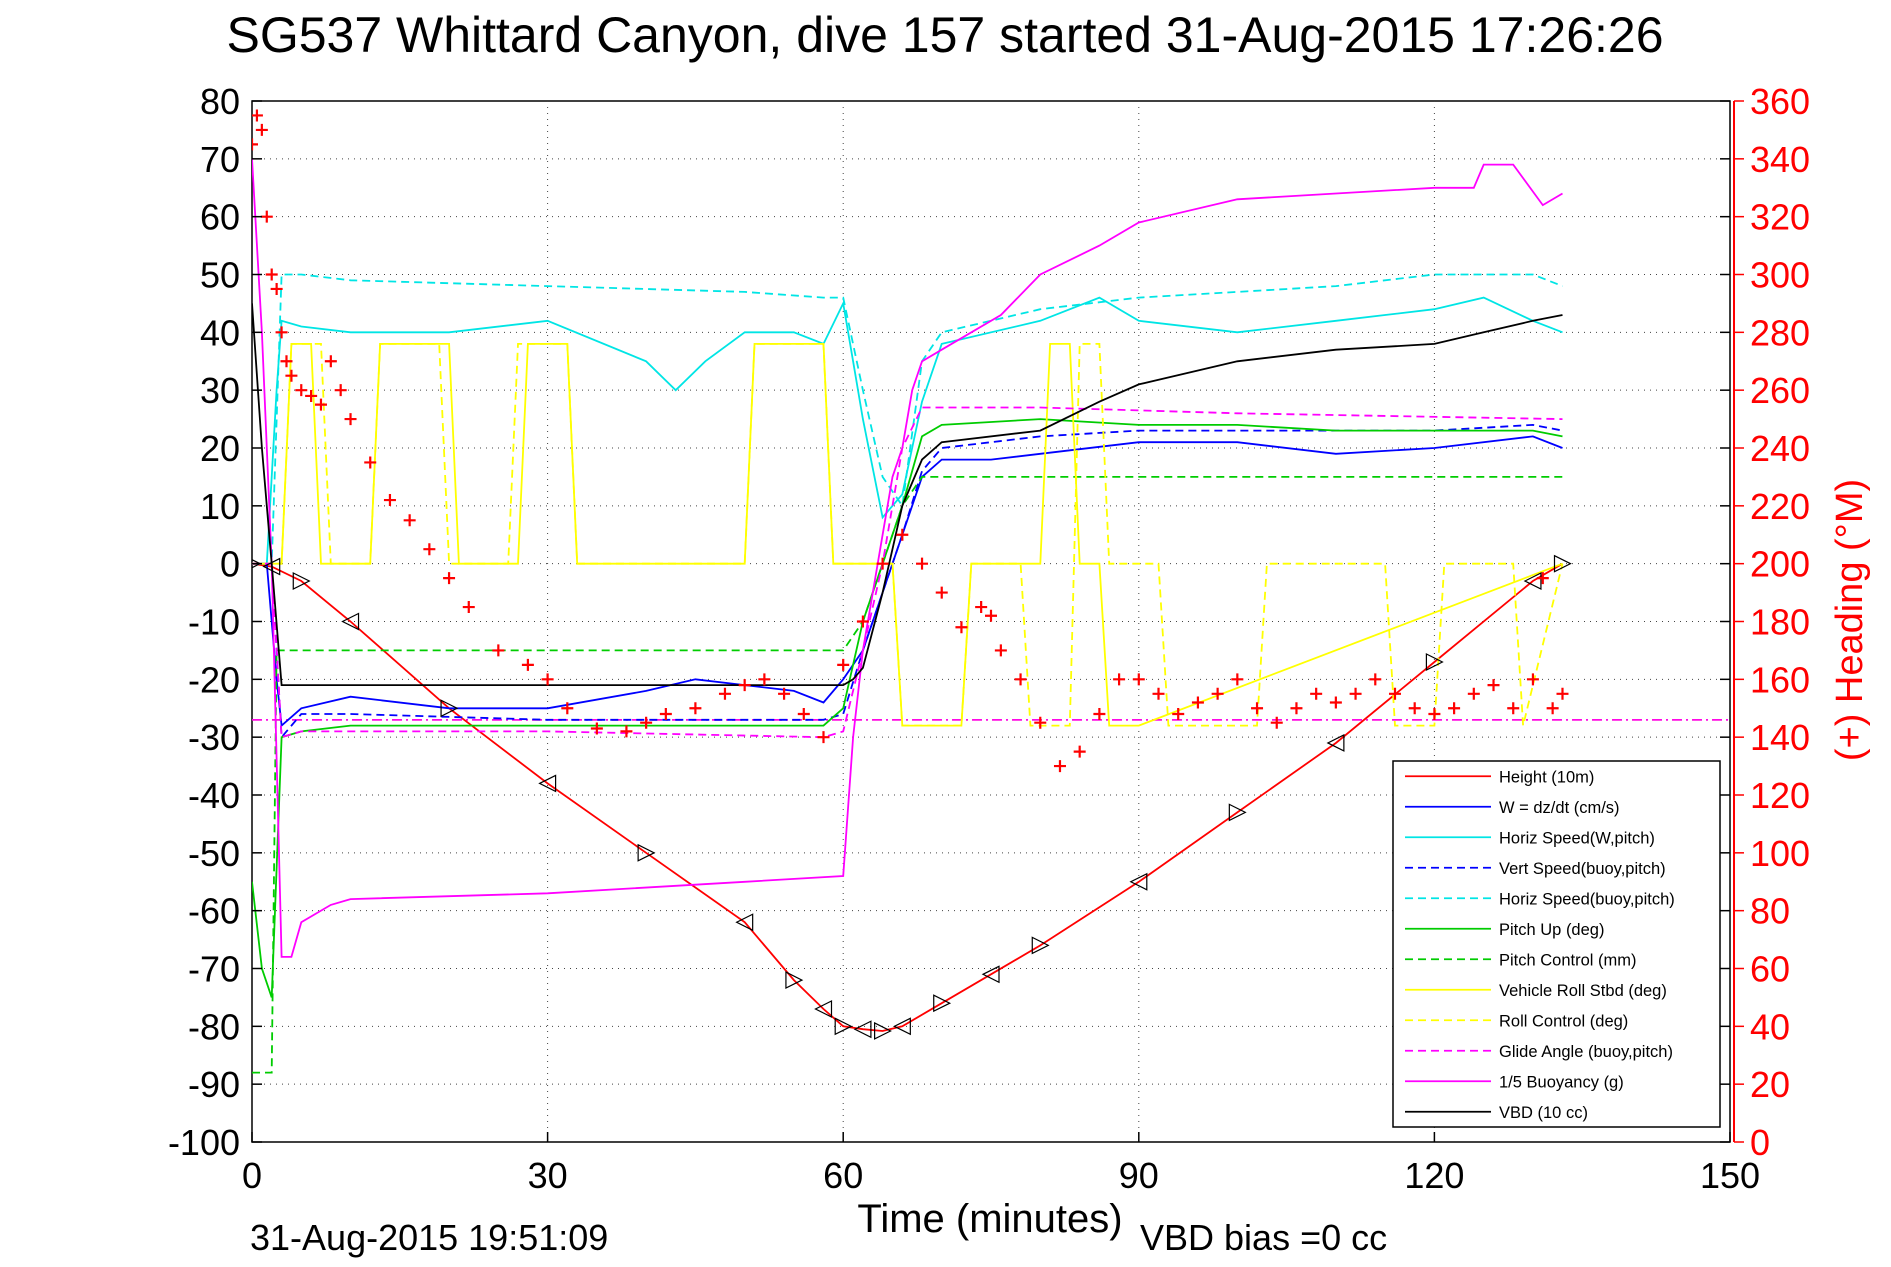 Image resolution: width=1891 pixels, height=1267 pixels. Describe the element at coordinates (1543, 1113) in the screenshot. I see `legend-entry-label: VBD (10 cc)` at that location.